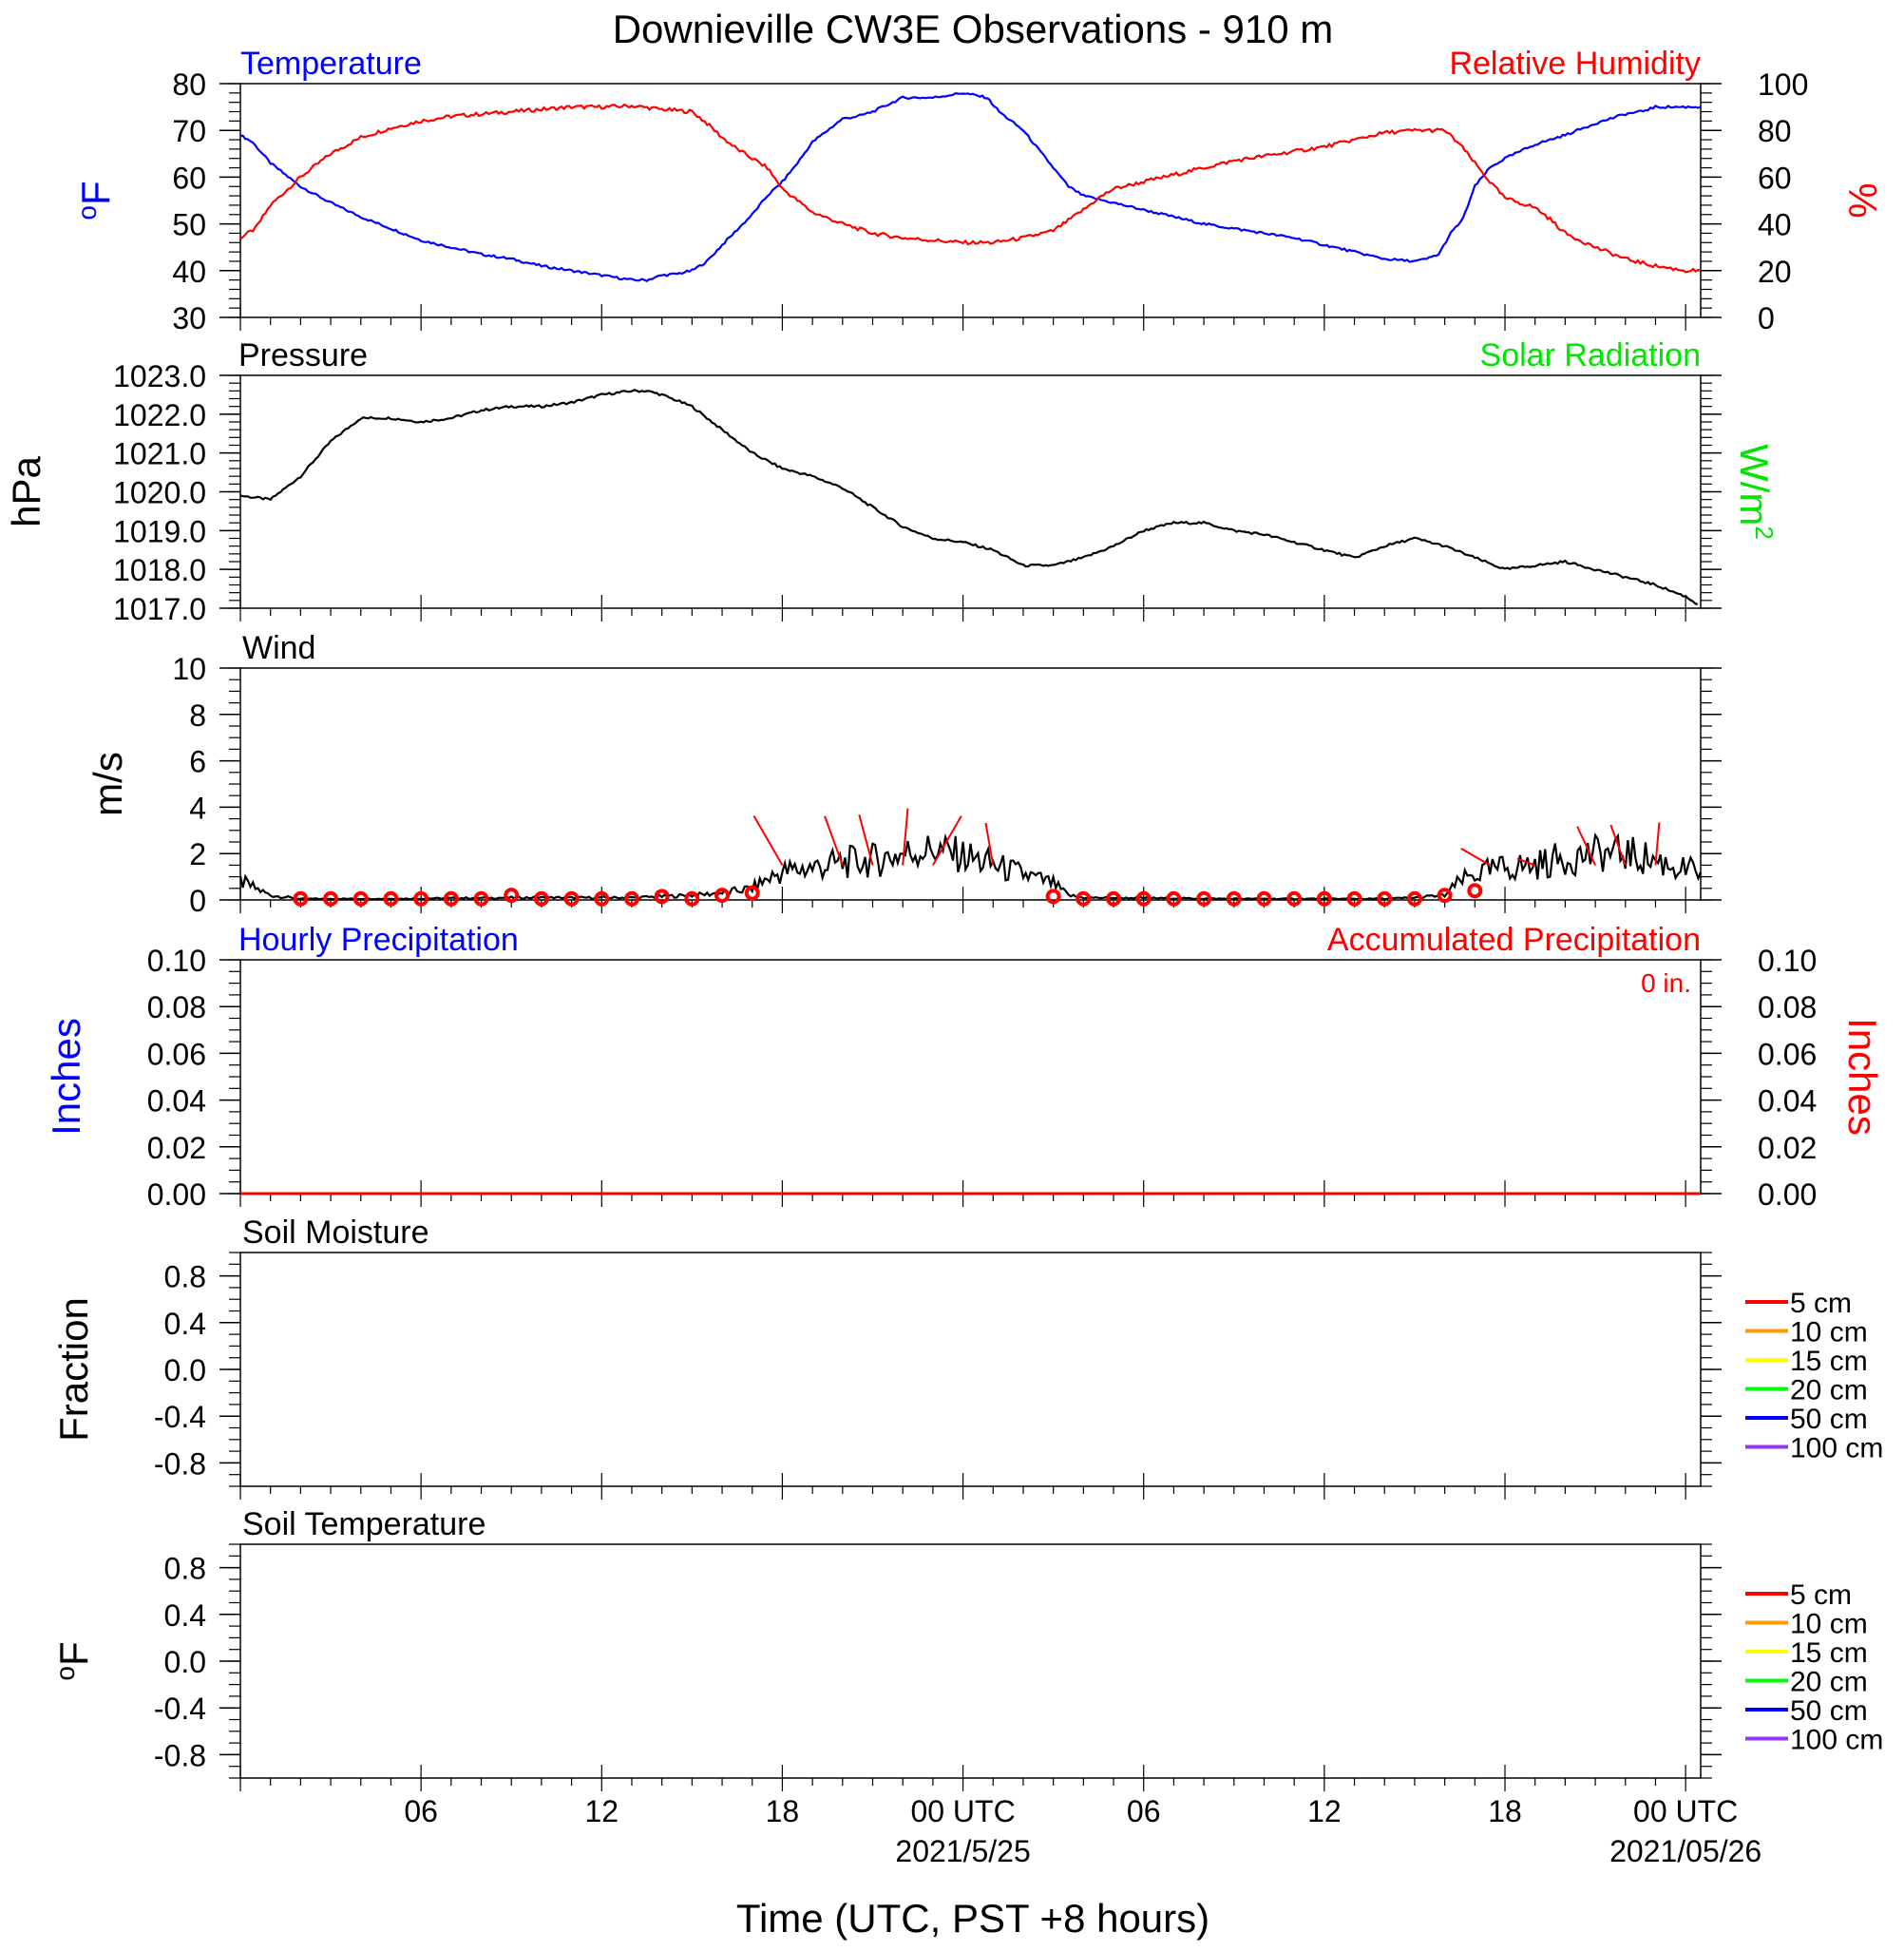 The width and height of the screenshot is (1904, 1951). What do you see at coordinates (1863, 1077) in the screenshot?
I see `accum-precip-axis-label: Inches` at bounding box center [1863, 1077].